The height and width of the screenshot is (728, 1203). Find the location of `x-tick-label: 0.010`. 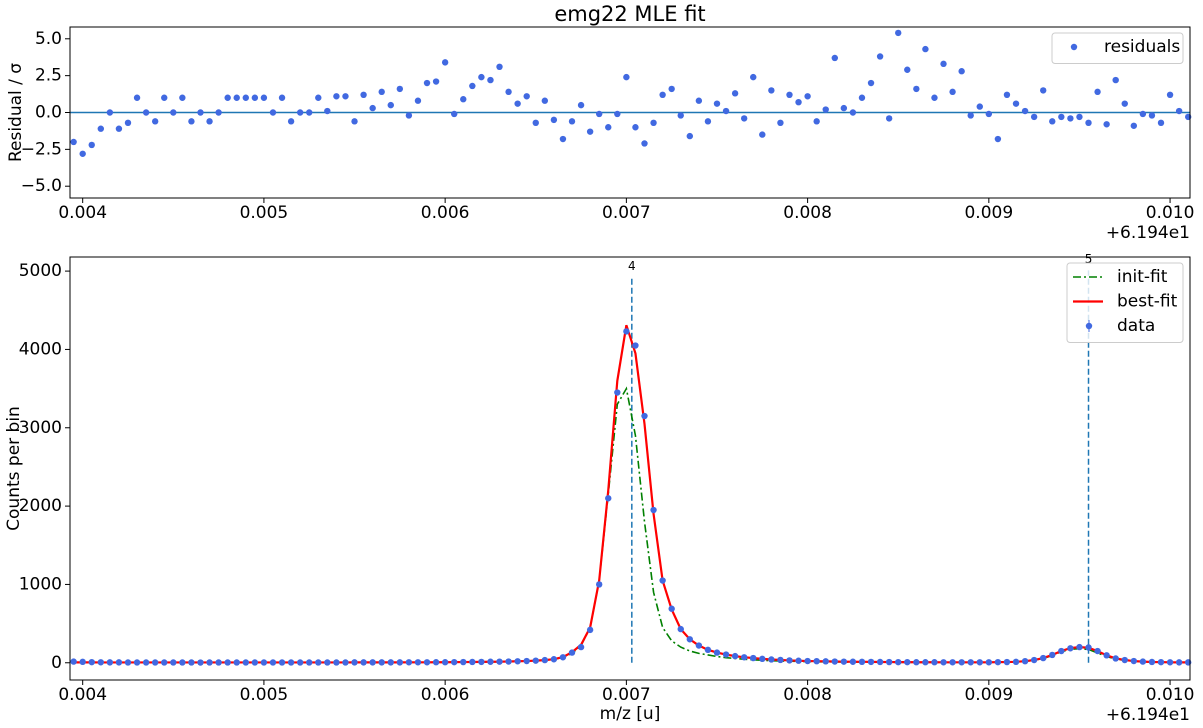

x-tick-label: 0.010 is located at coordinates (1170, 213).